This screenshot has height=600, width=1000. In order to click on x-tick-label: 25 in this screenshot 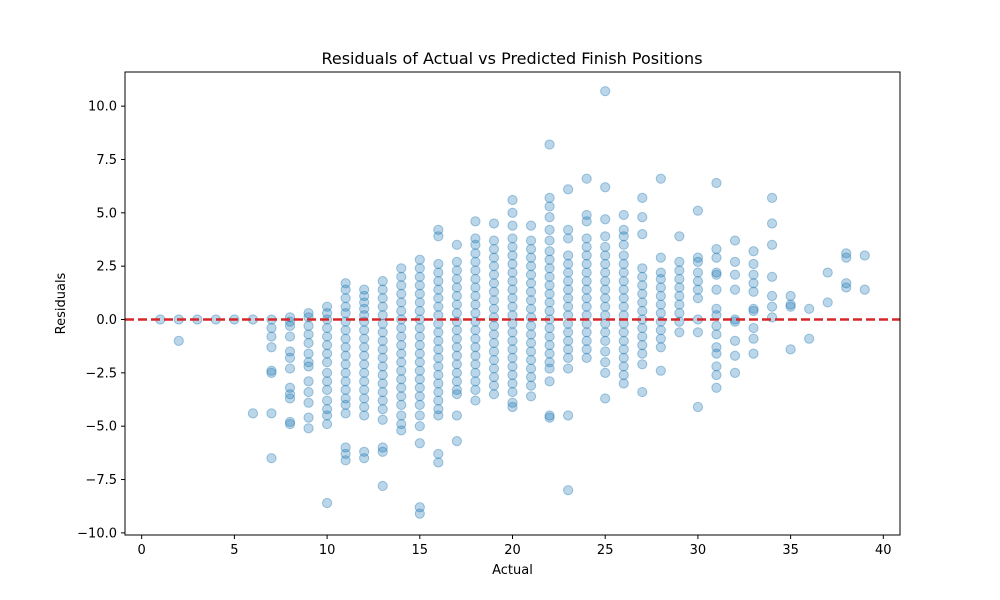, I will do `click(605, 550)`.